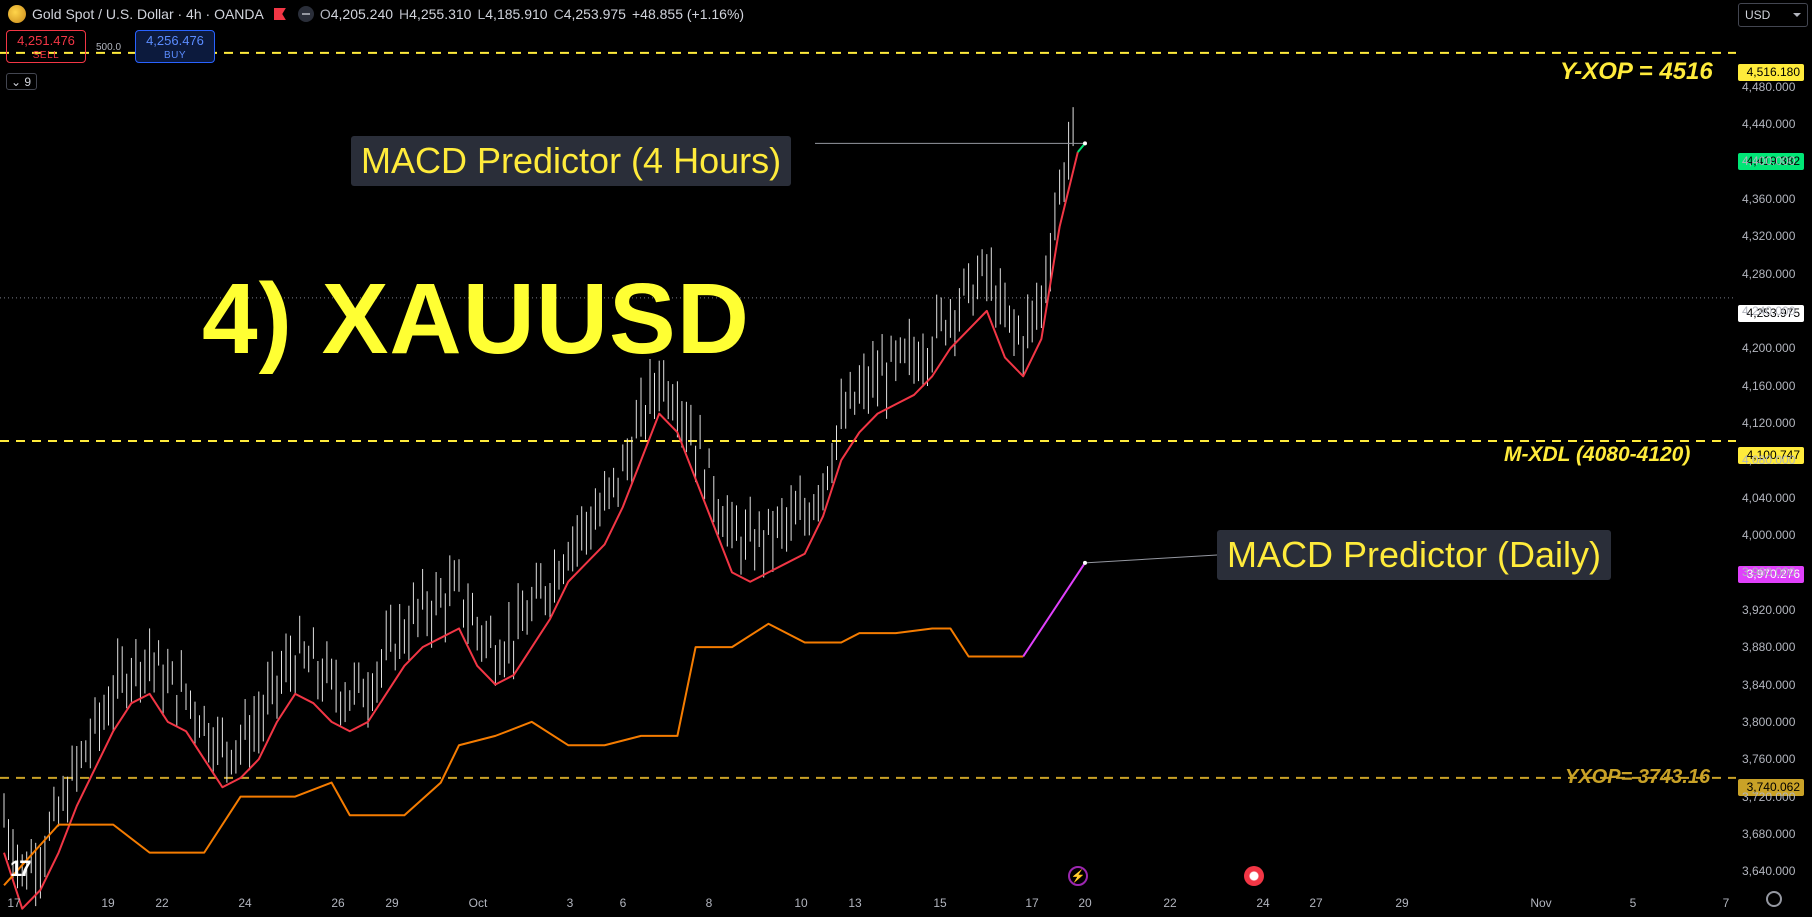  I want to click on time-axis-label: 15, so click(940, 903).